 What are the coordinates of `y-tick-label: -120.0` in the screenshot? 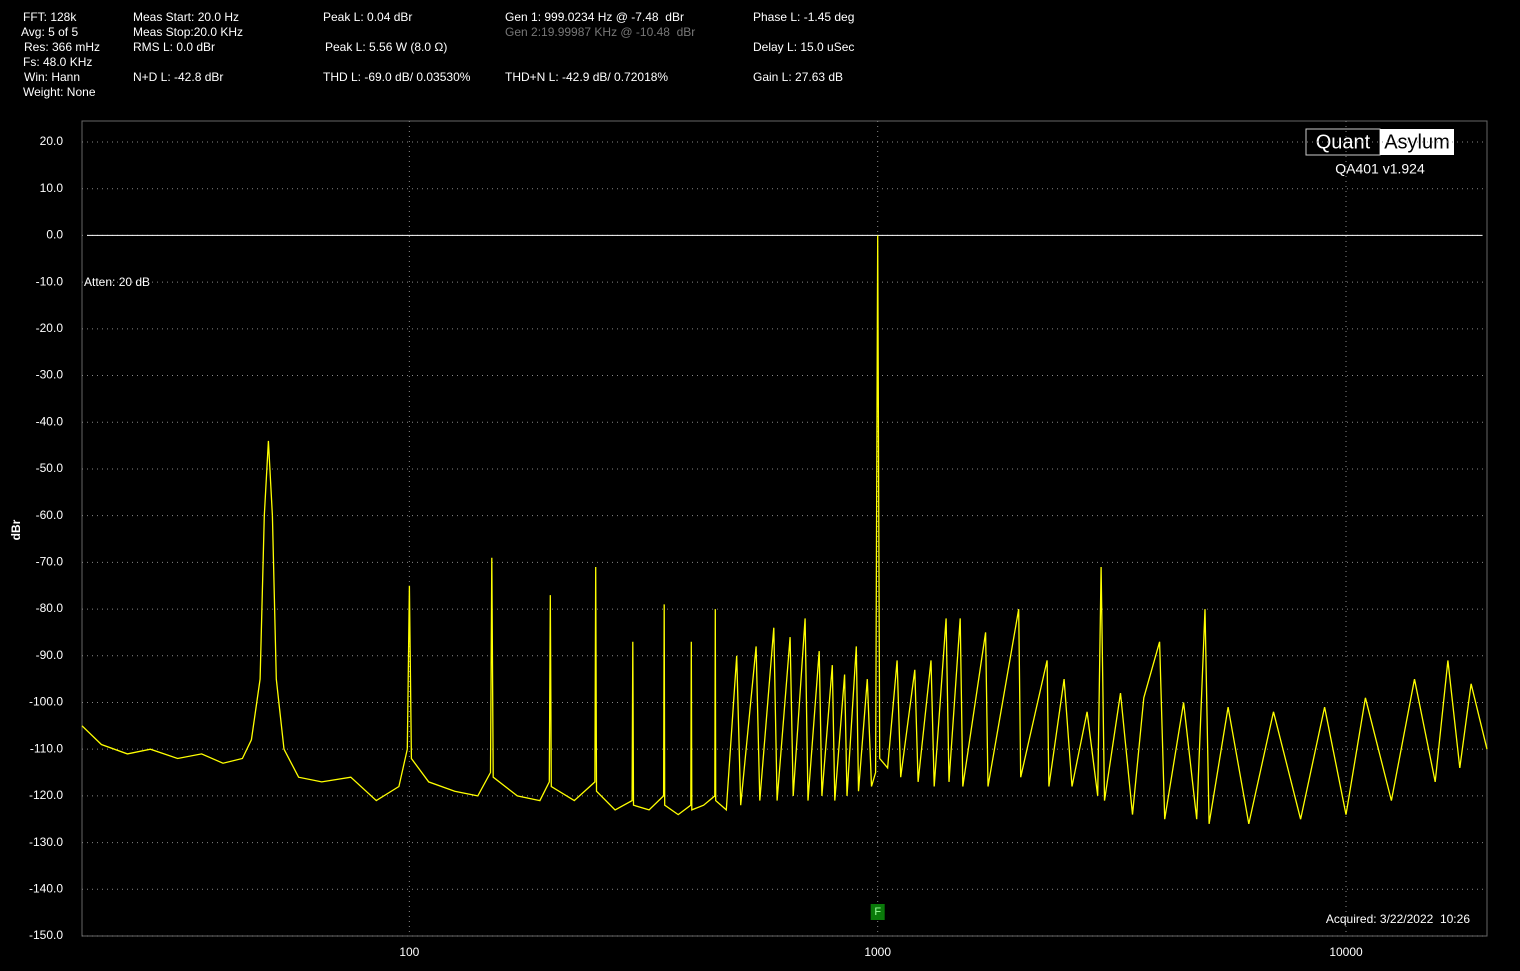 It's located at (46, 795).